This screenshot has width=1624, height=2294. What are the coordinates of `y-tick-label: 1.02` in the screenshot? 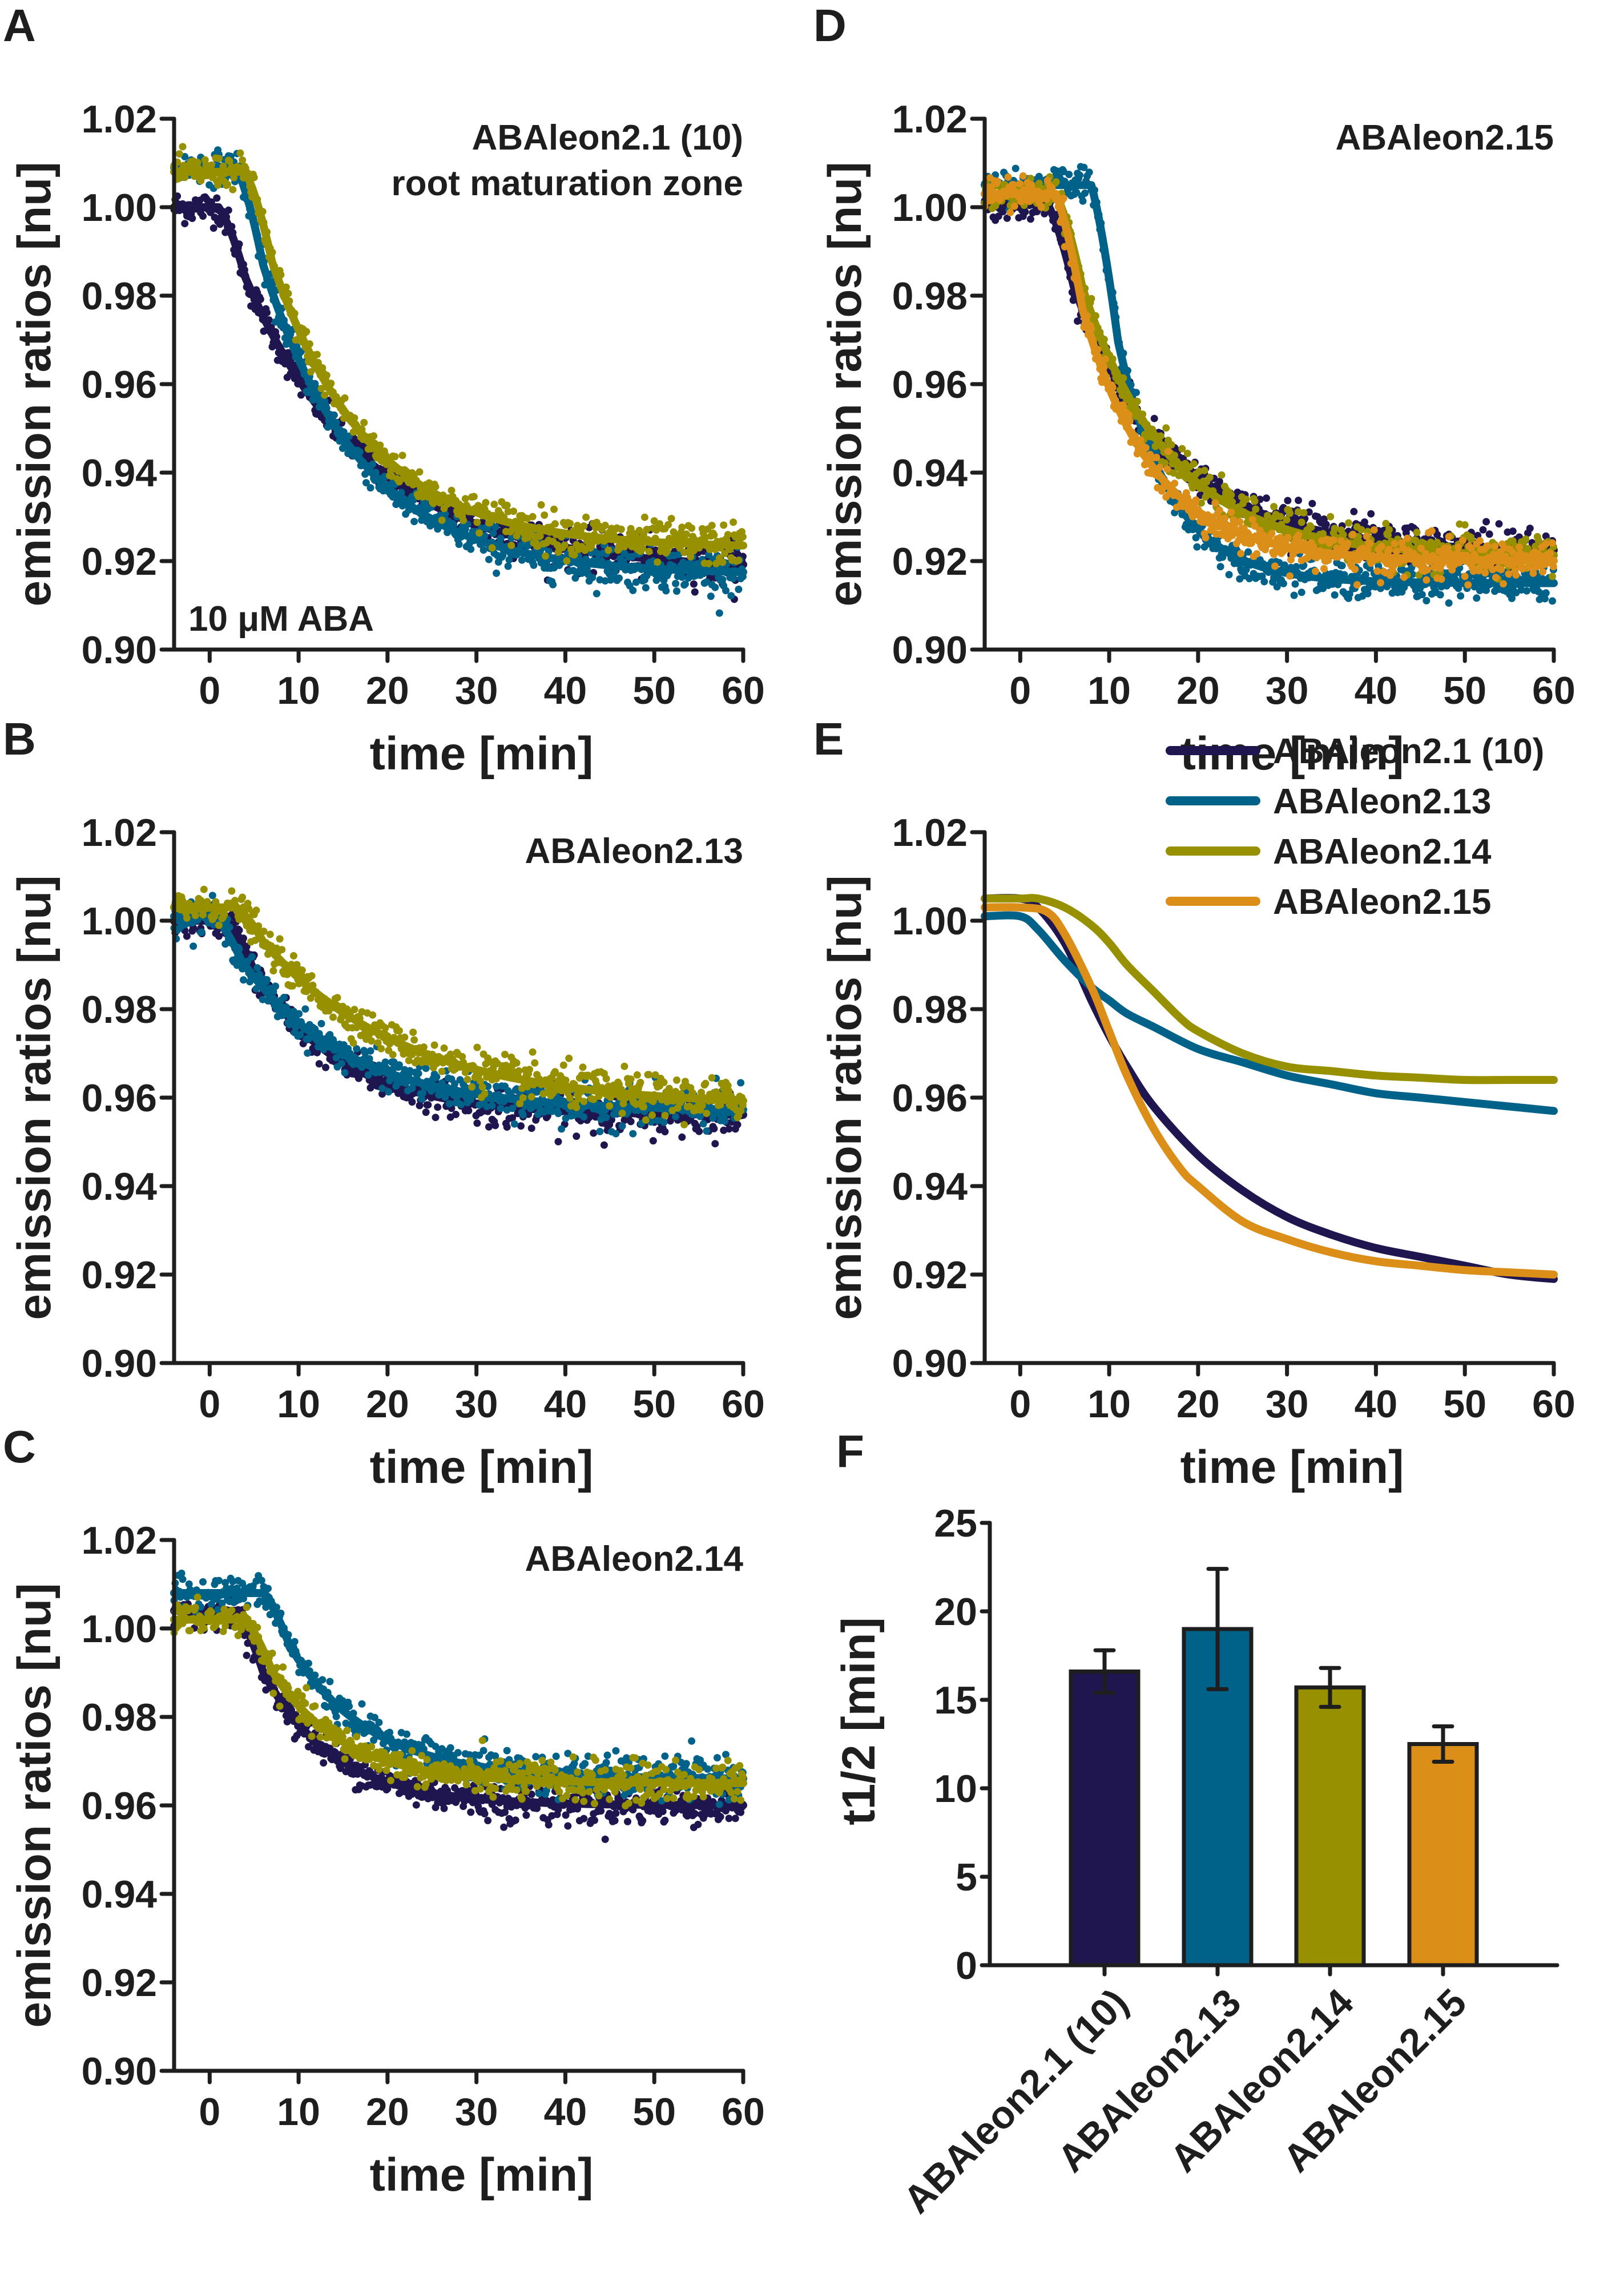 It's located at (120, 832).